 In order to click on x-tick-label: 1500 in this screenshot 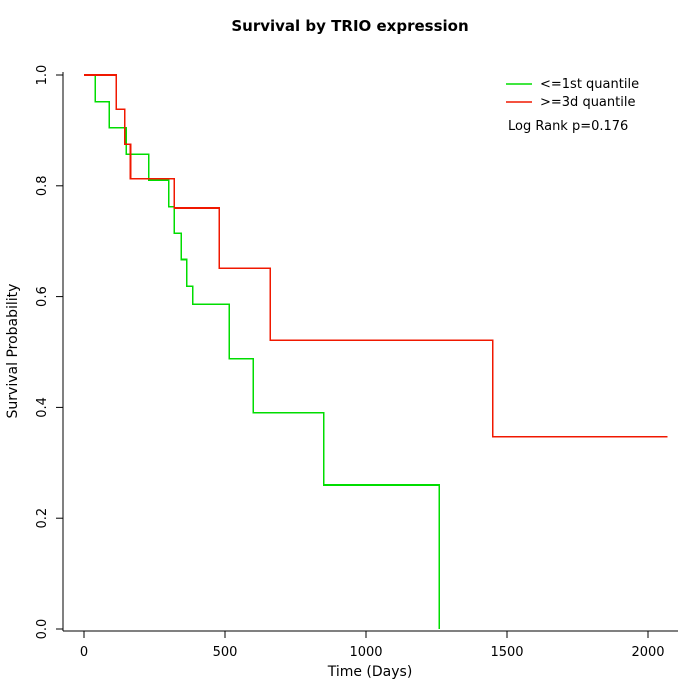, I will do `click(506, 652)`.